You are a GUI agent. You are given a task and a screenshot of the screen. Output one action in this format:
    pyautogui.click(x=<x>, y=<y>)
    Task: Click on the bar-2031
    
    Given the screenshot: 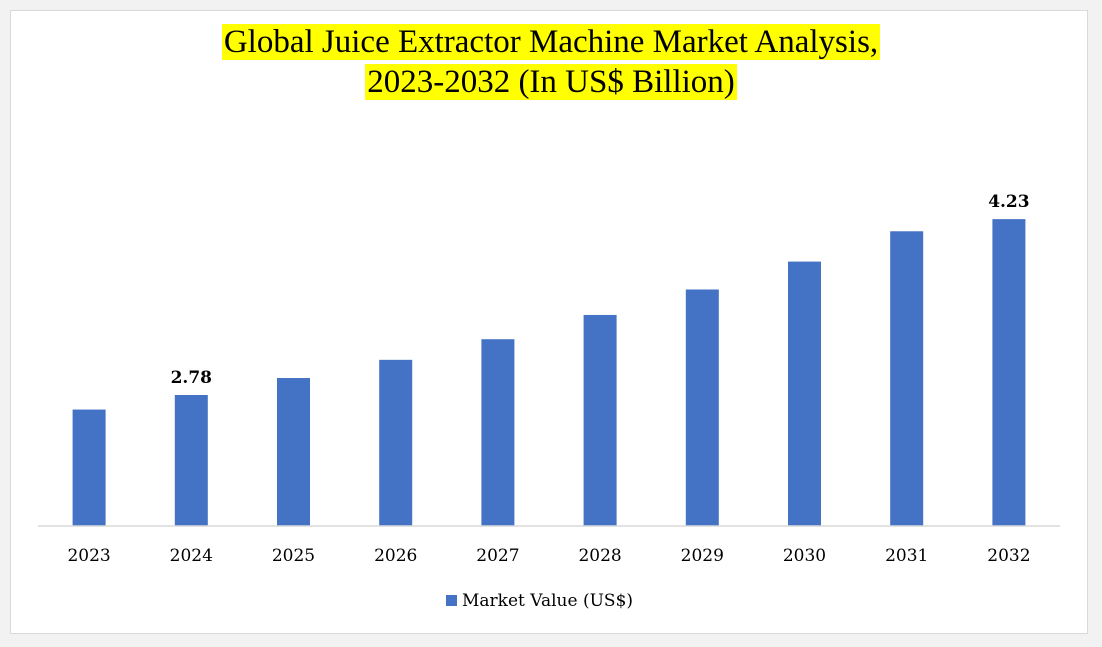 What is the action you would take?
    pyautogui.click(x=907, y=378)
    